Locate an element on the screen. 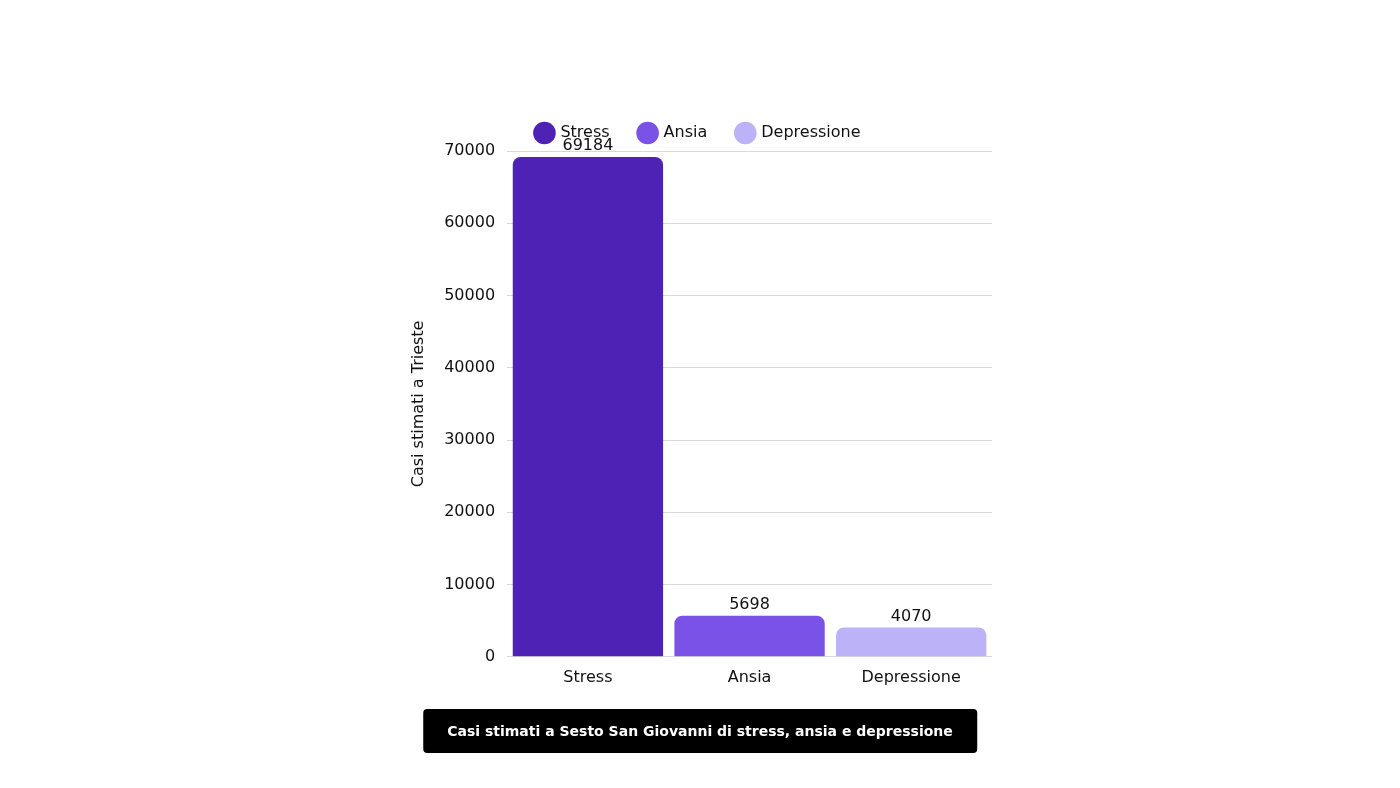 This screenshot has width=1400, height=788. data-label: 5698 is located at coordinates (749, 603).